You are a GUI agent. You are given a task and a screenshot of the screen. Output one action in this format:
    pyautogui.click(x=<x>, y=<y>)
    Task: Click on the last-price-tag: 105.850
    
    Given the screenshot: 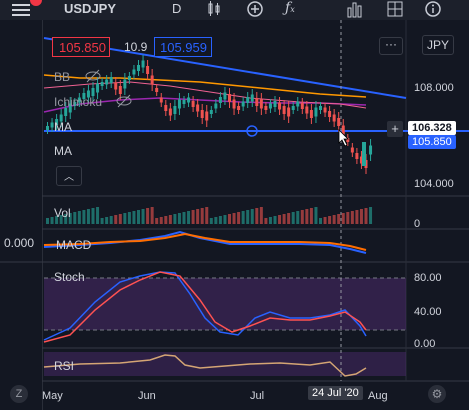 What is the action you would take?
    pyautogui.click(x=432, y=142)
    